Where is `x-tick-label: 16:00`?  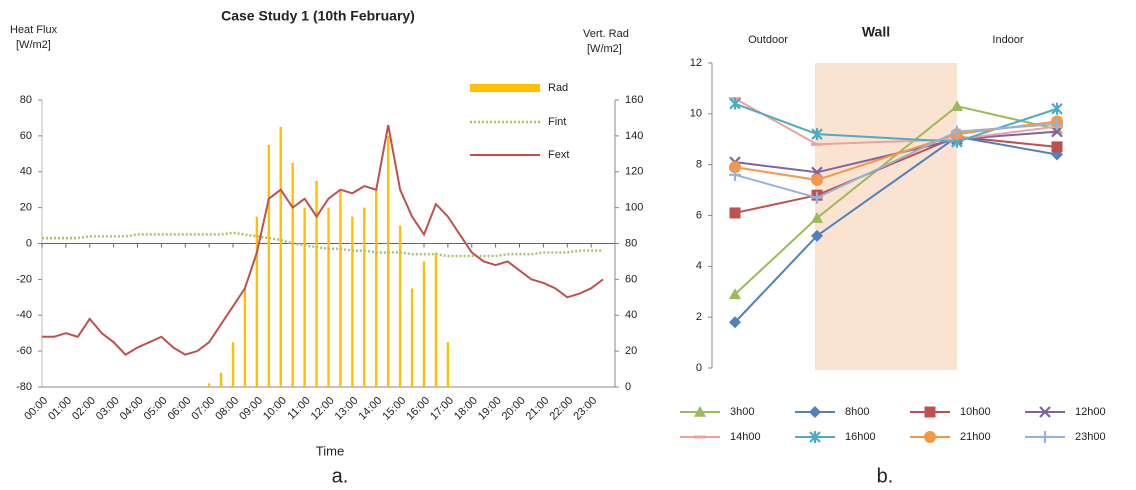
x-tick-label: 16:00 is located at coordinates (418, 409).